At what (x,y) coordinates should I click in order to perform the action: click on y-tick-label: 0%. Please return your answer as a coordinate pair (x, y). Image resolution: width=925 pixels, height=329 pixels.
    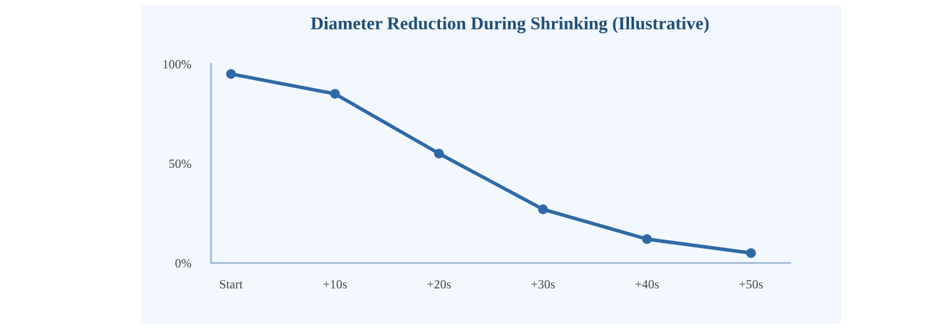
    Looking at the image, I should click on (183, 263).